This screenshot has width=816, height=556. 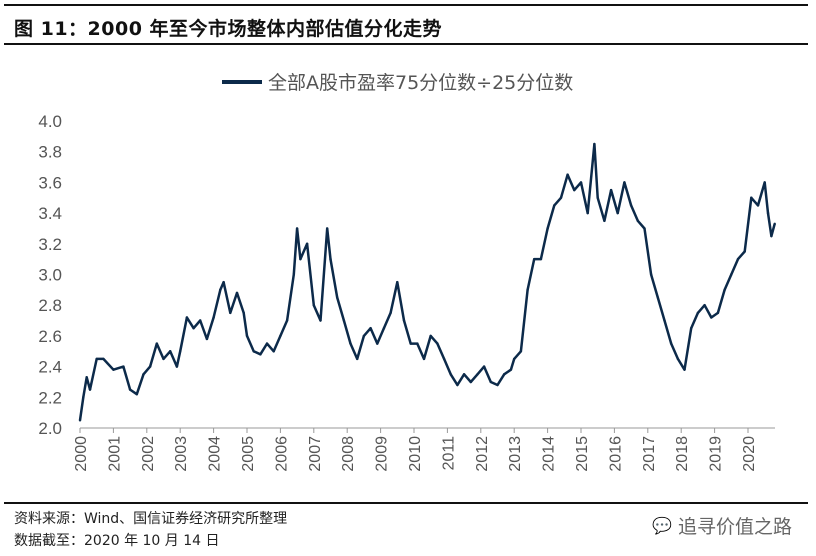 What do you see at coordinates (749, 454) in the screenshot?
I see `x-tick-label: 2020` at bounding box center [749, 454].